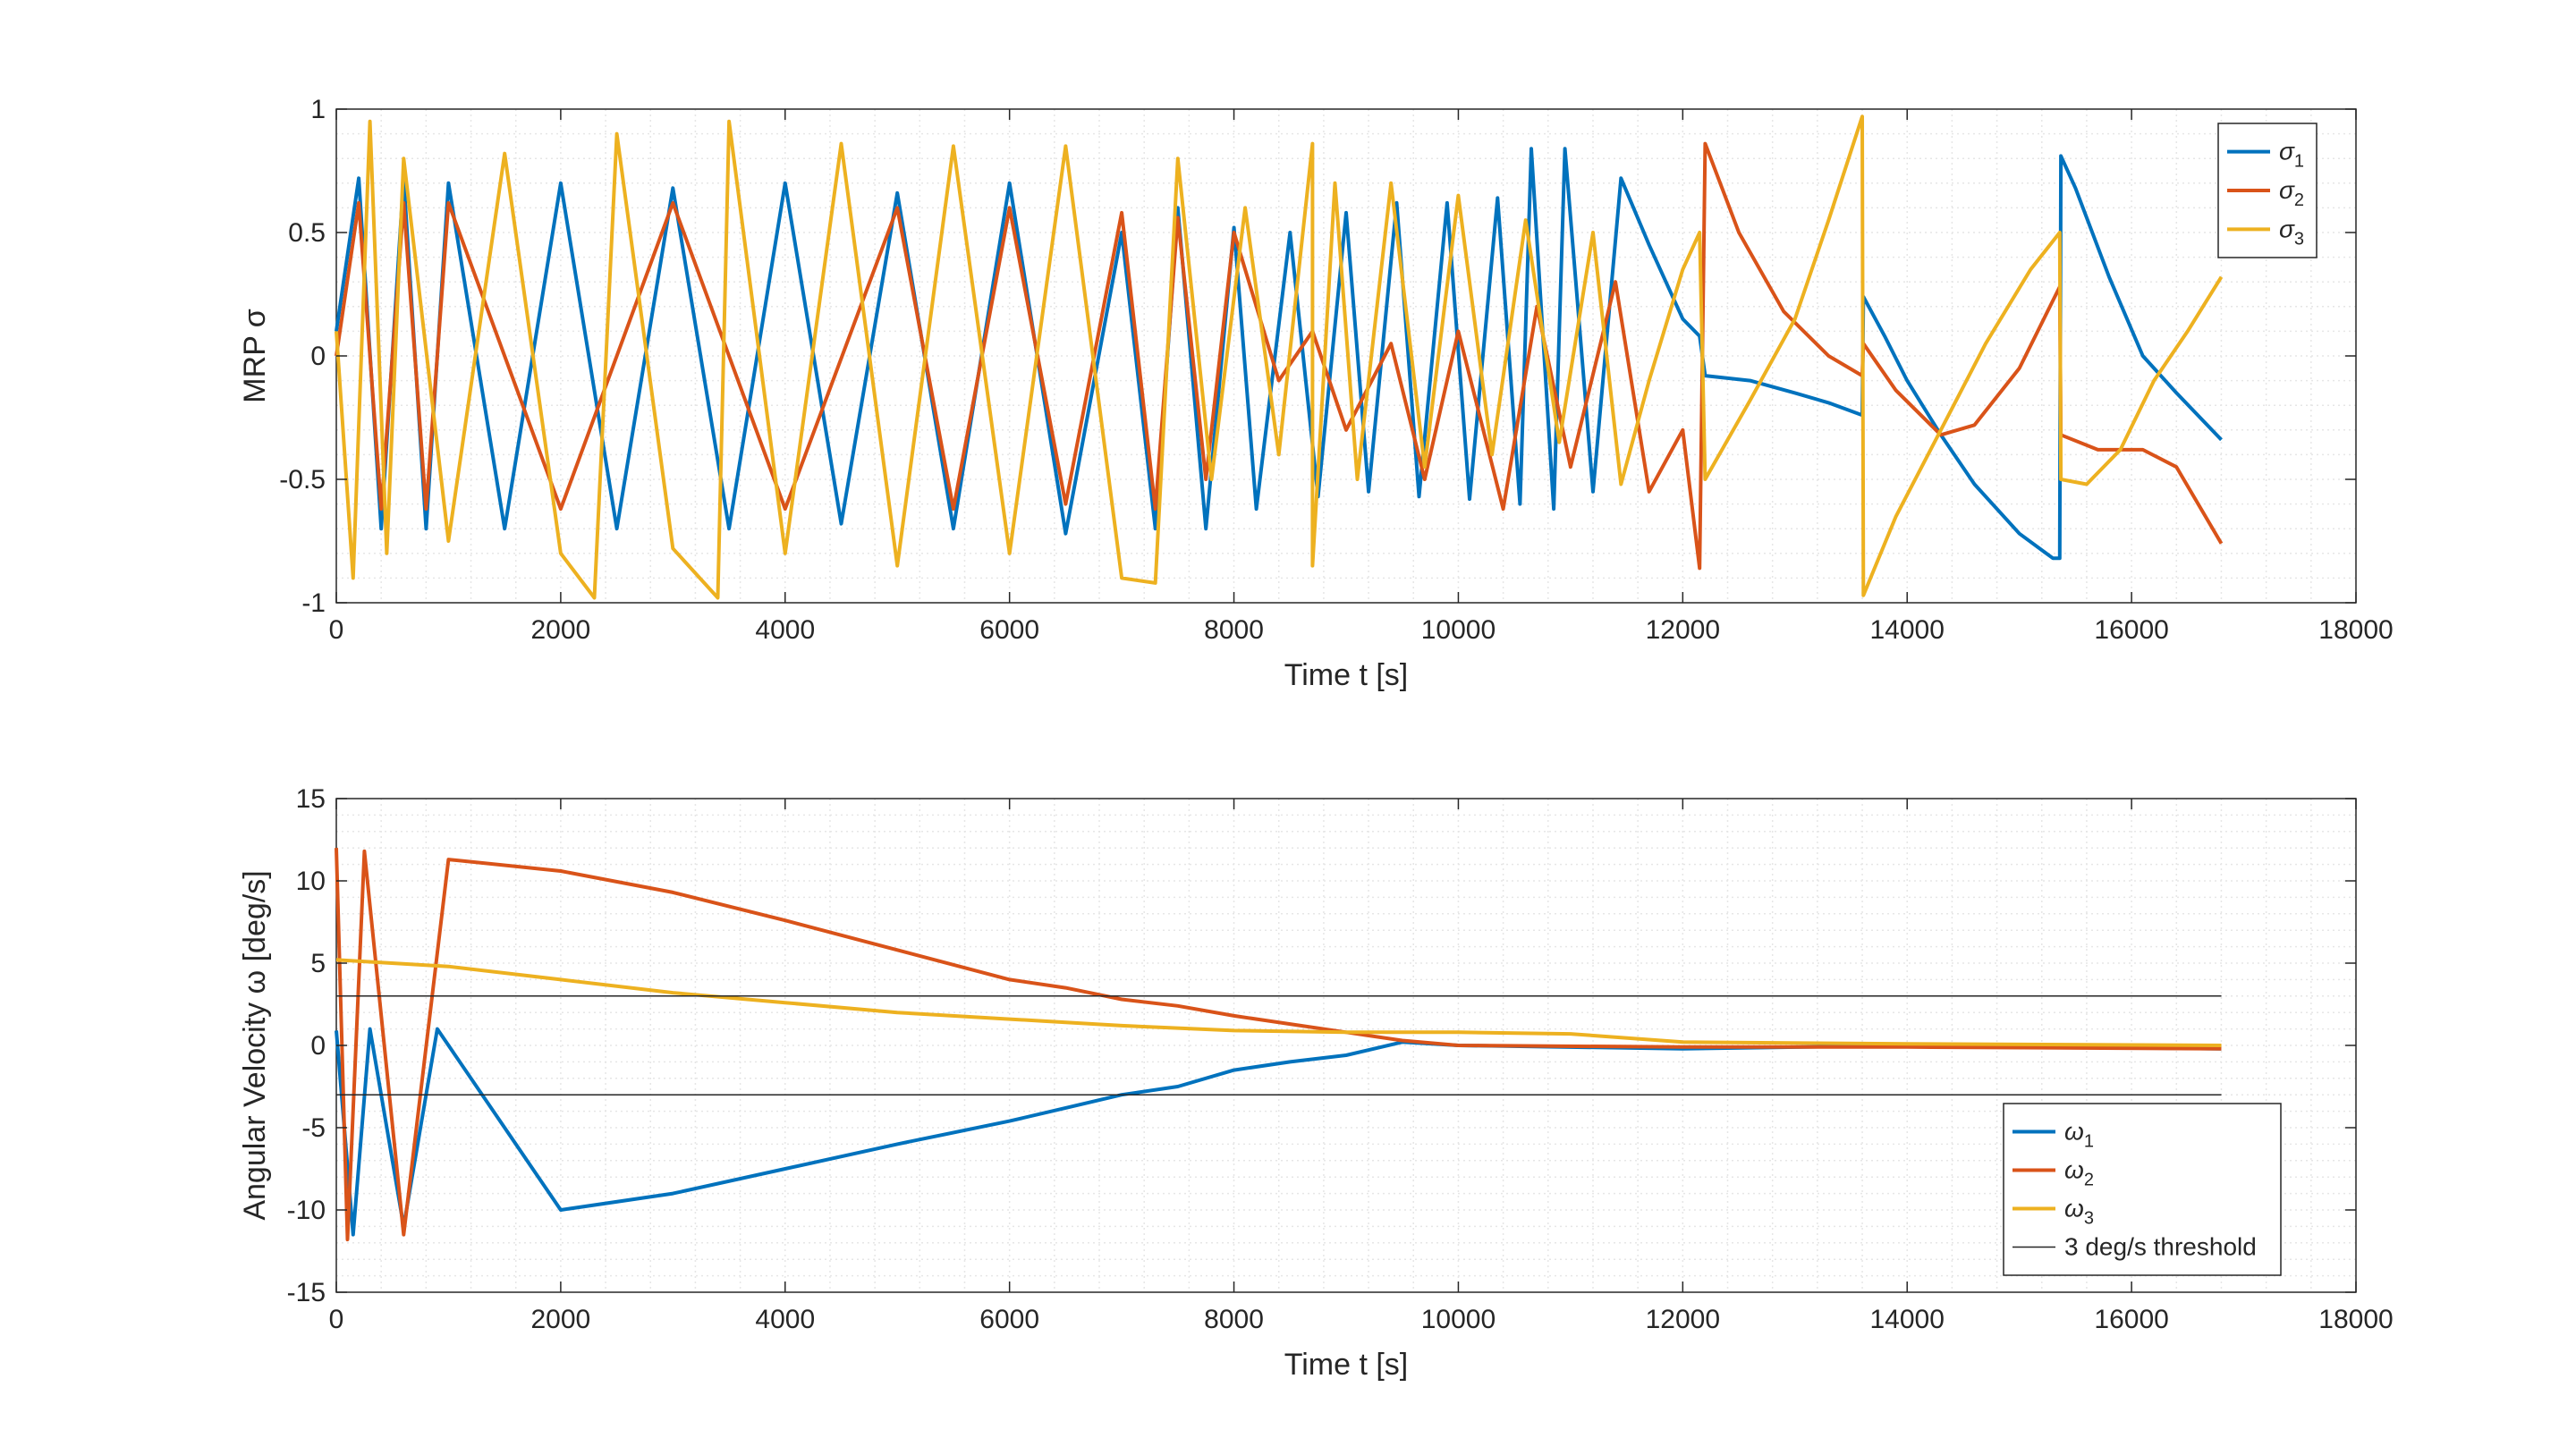  Describe the element at coordinates (313, 603) in the screenshot. I see `y-tick-label: -1` at that location.